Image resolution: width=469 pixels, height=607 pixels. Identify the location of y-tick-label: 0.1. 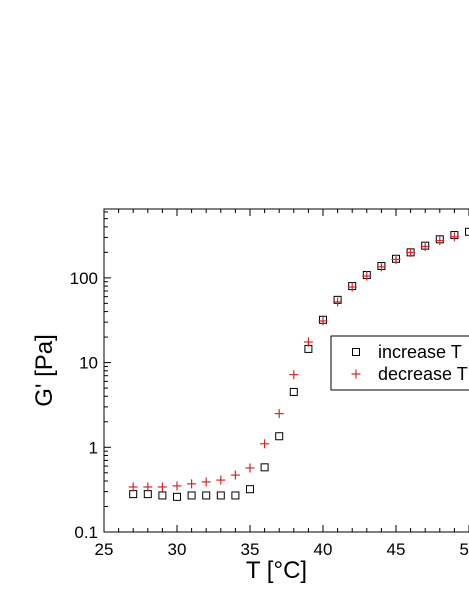
(86, 532).